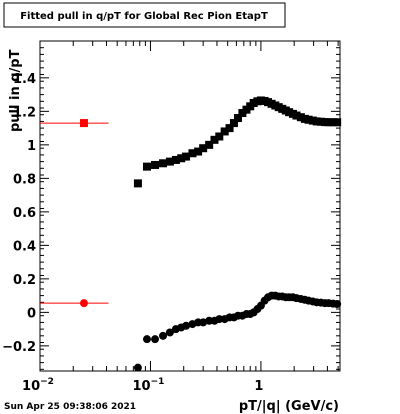  What do you see at coordinates (24, 213) in the screenshot?
I see `y-tick-label: 0.6` at bounding box center [24, 213].